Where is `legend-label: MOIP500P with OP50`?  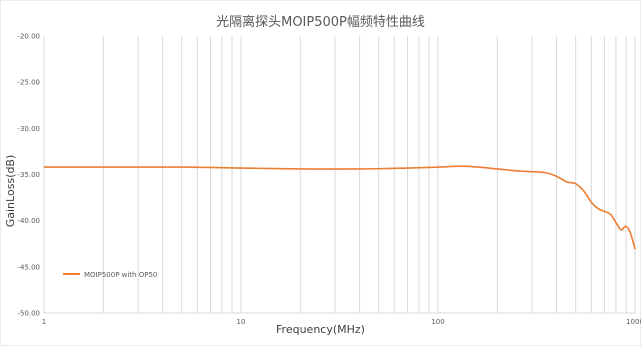
legend-label: MOIP500P with OP50 is located at coordinates (120, 275).